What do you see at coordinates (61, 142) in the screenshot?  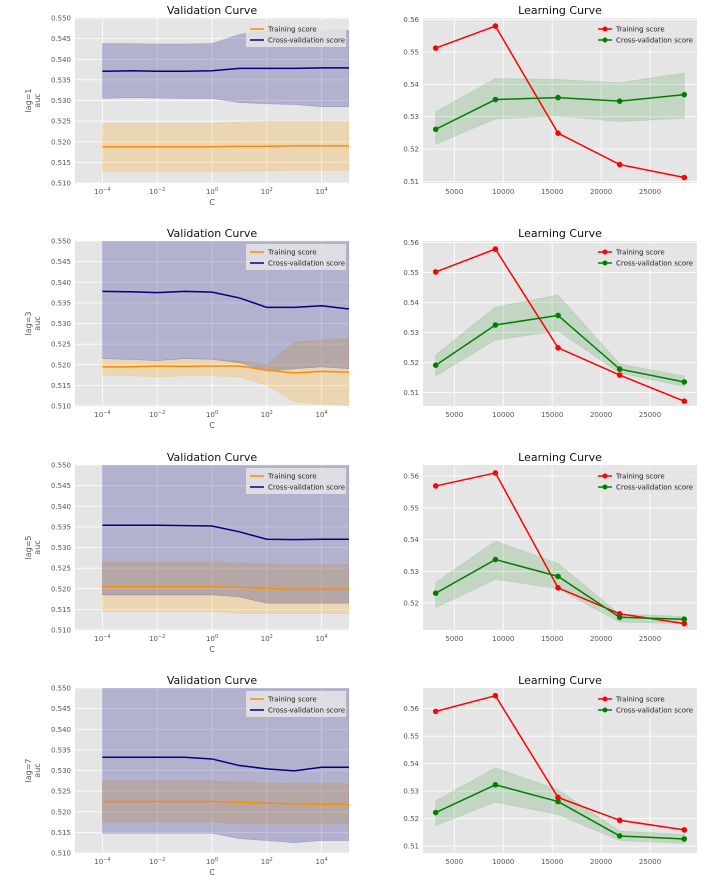 I see `y-tick-label: 0.520` at bounding box center [61, 142].